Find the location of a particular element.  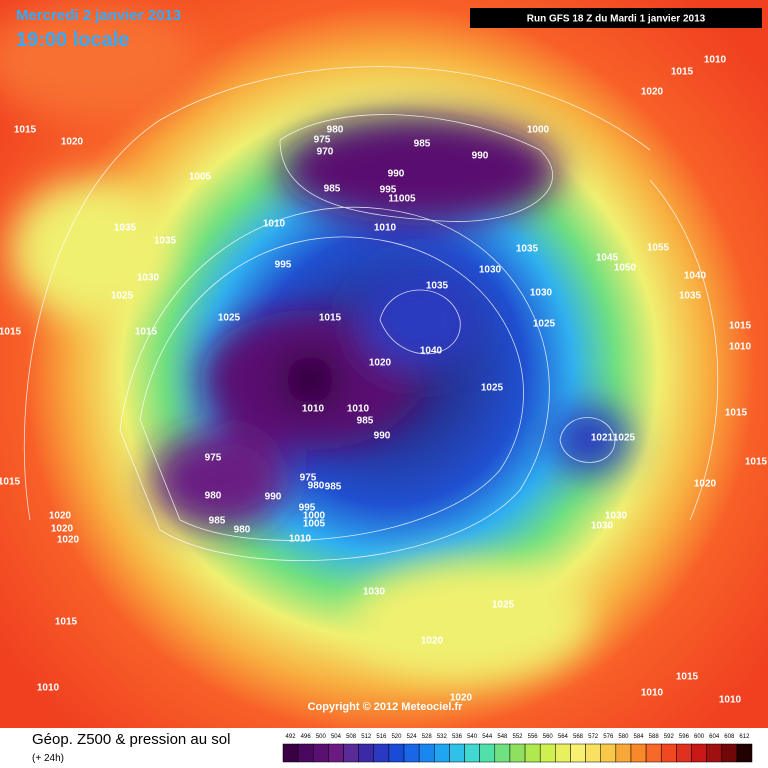

pressure-label: 1040 is located at coordinates (695, 276).